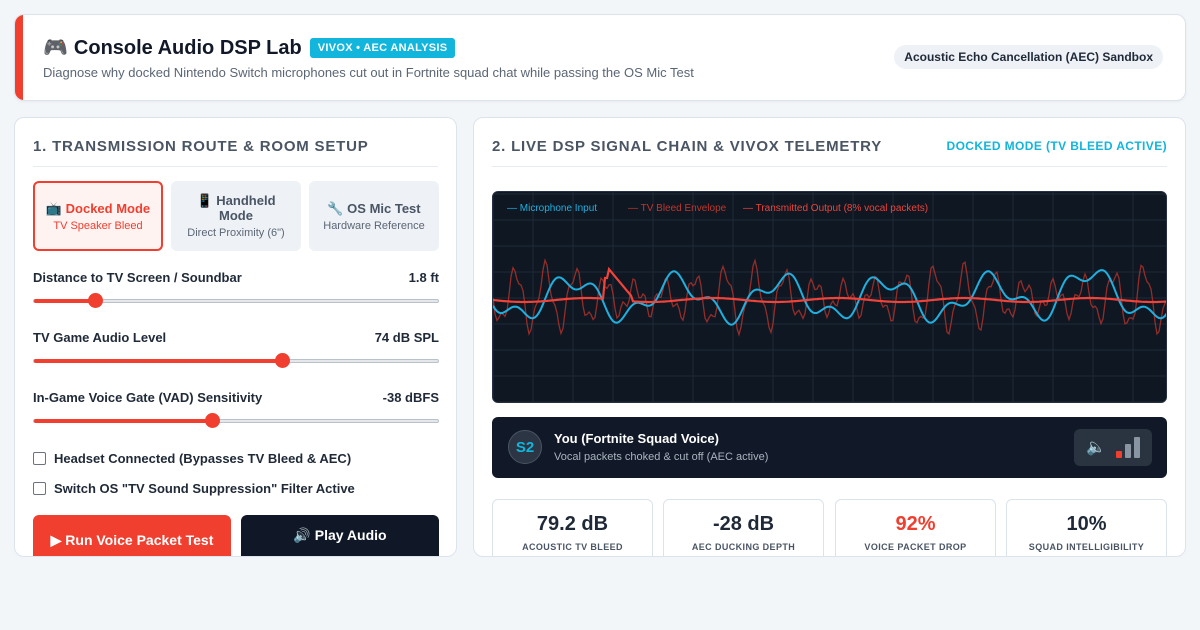  Describe the element at coordinates (1056, 146) in the screenshot. I see `mode-status: DOCKED MODE (TV BLEED ACTIVE)` at that location.